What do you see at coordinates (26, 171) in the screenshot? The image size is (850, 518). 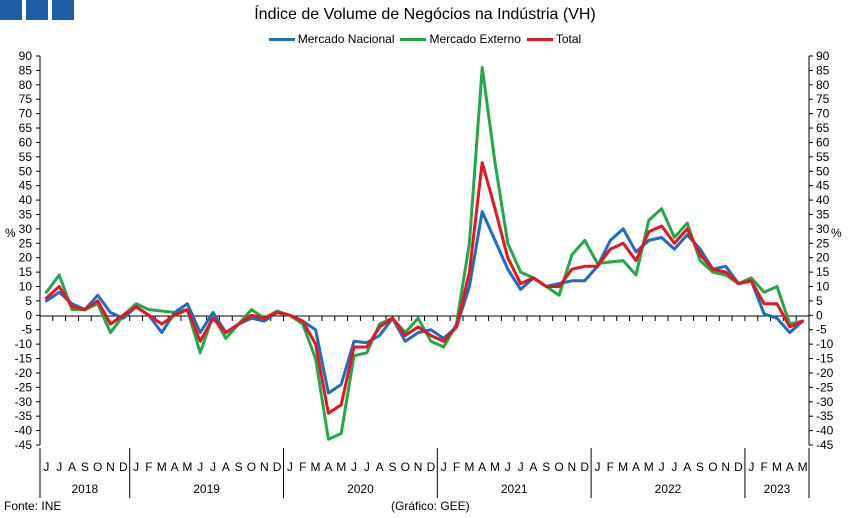 I see `y-tick-label-left: 50` at bounding box center [26, 171].